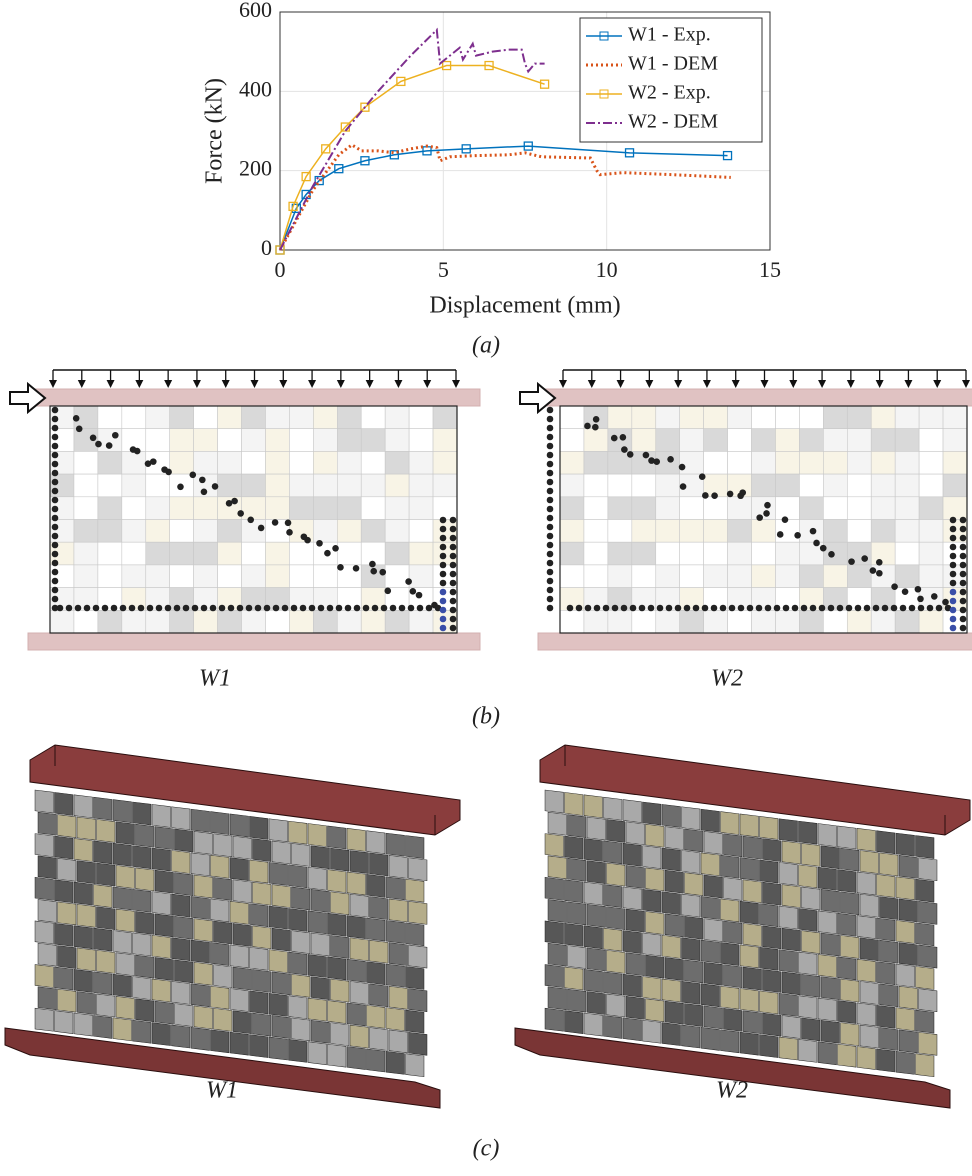  I want to click on x-tick-label: 0, so click(280, 269).